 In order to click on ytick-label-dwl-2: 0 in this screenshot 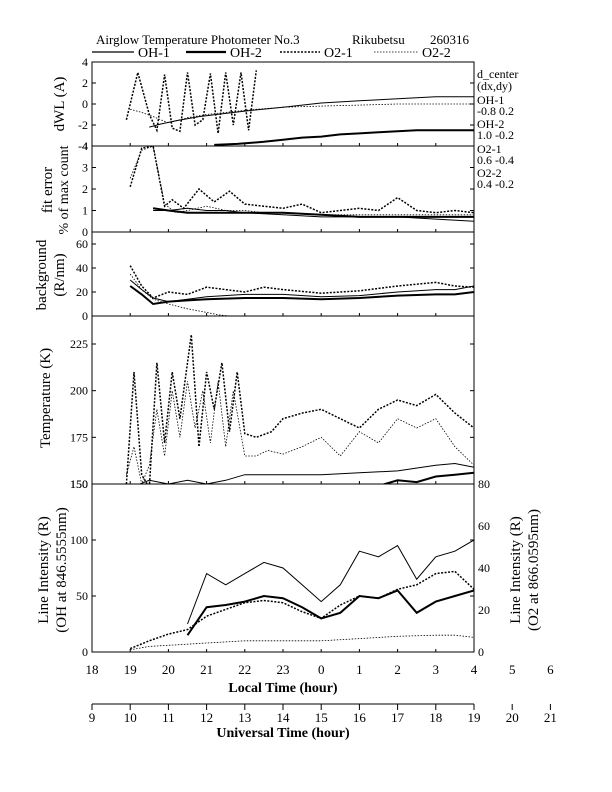, I will do `click(85, 104)`.